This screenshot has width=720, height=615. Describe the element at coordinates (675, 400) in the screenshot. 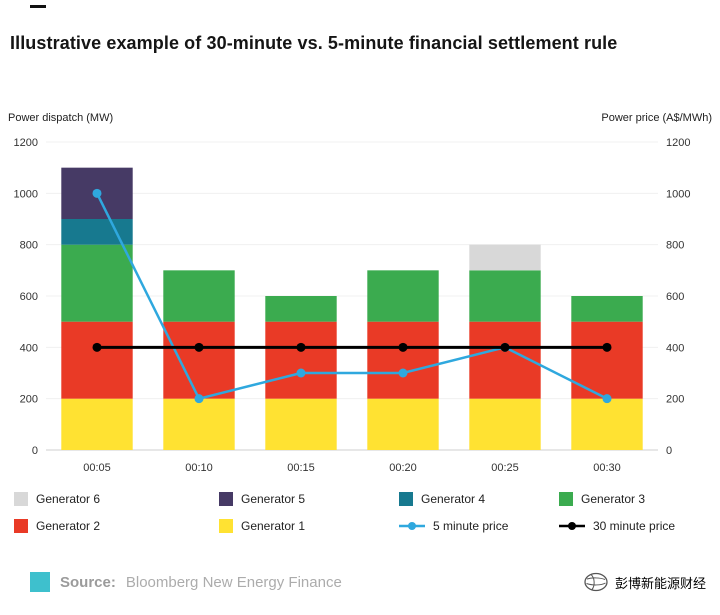

I see `y-axis-tick-right: 200` at that location.